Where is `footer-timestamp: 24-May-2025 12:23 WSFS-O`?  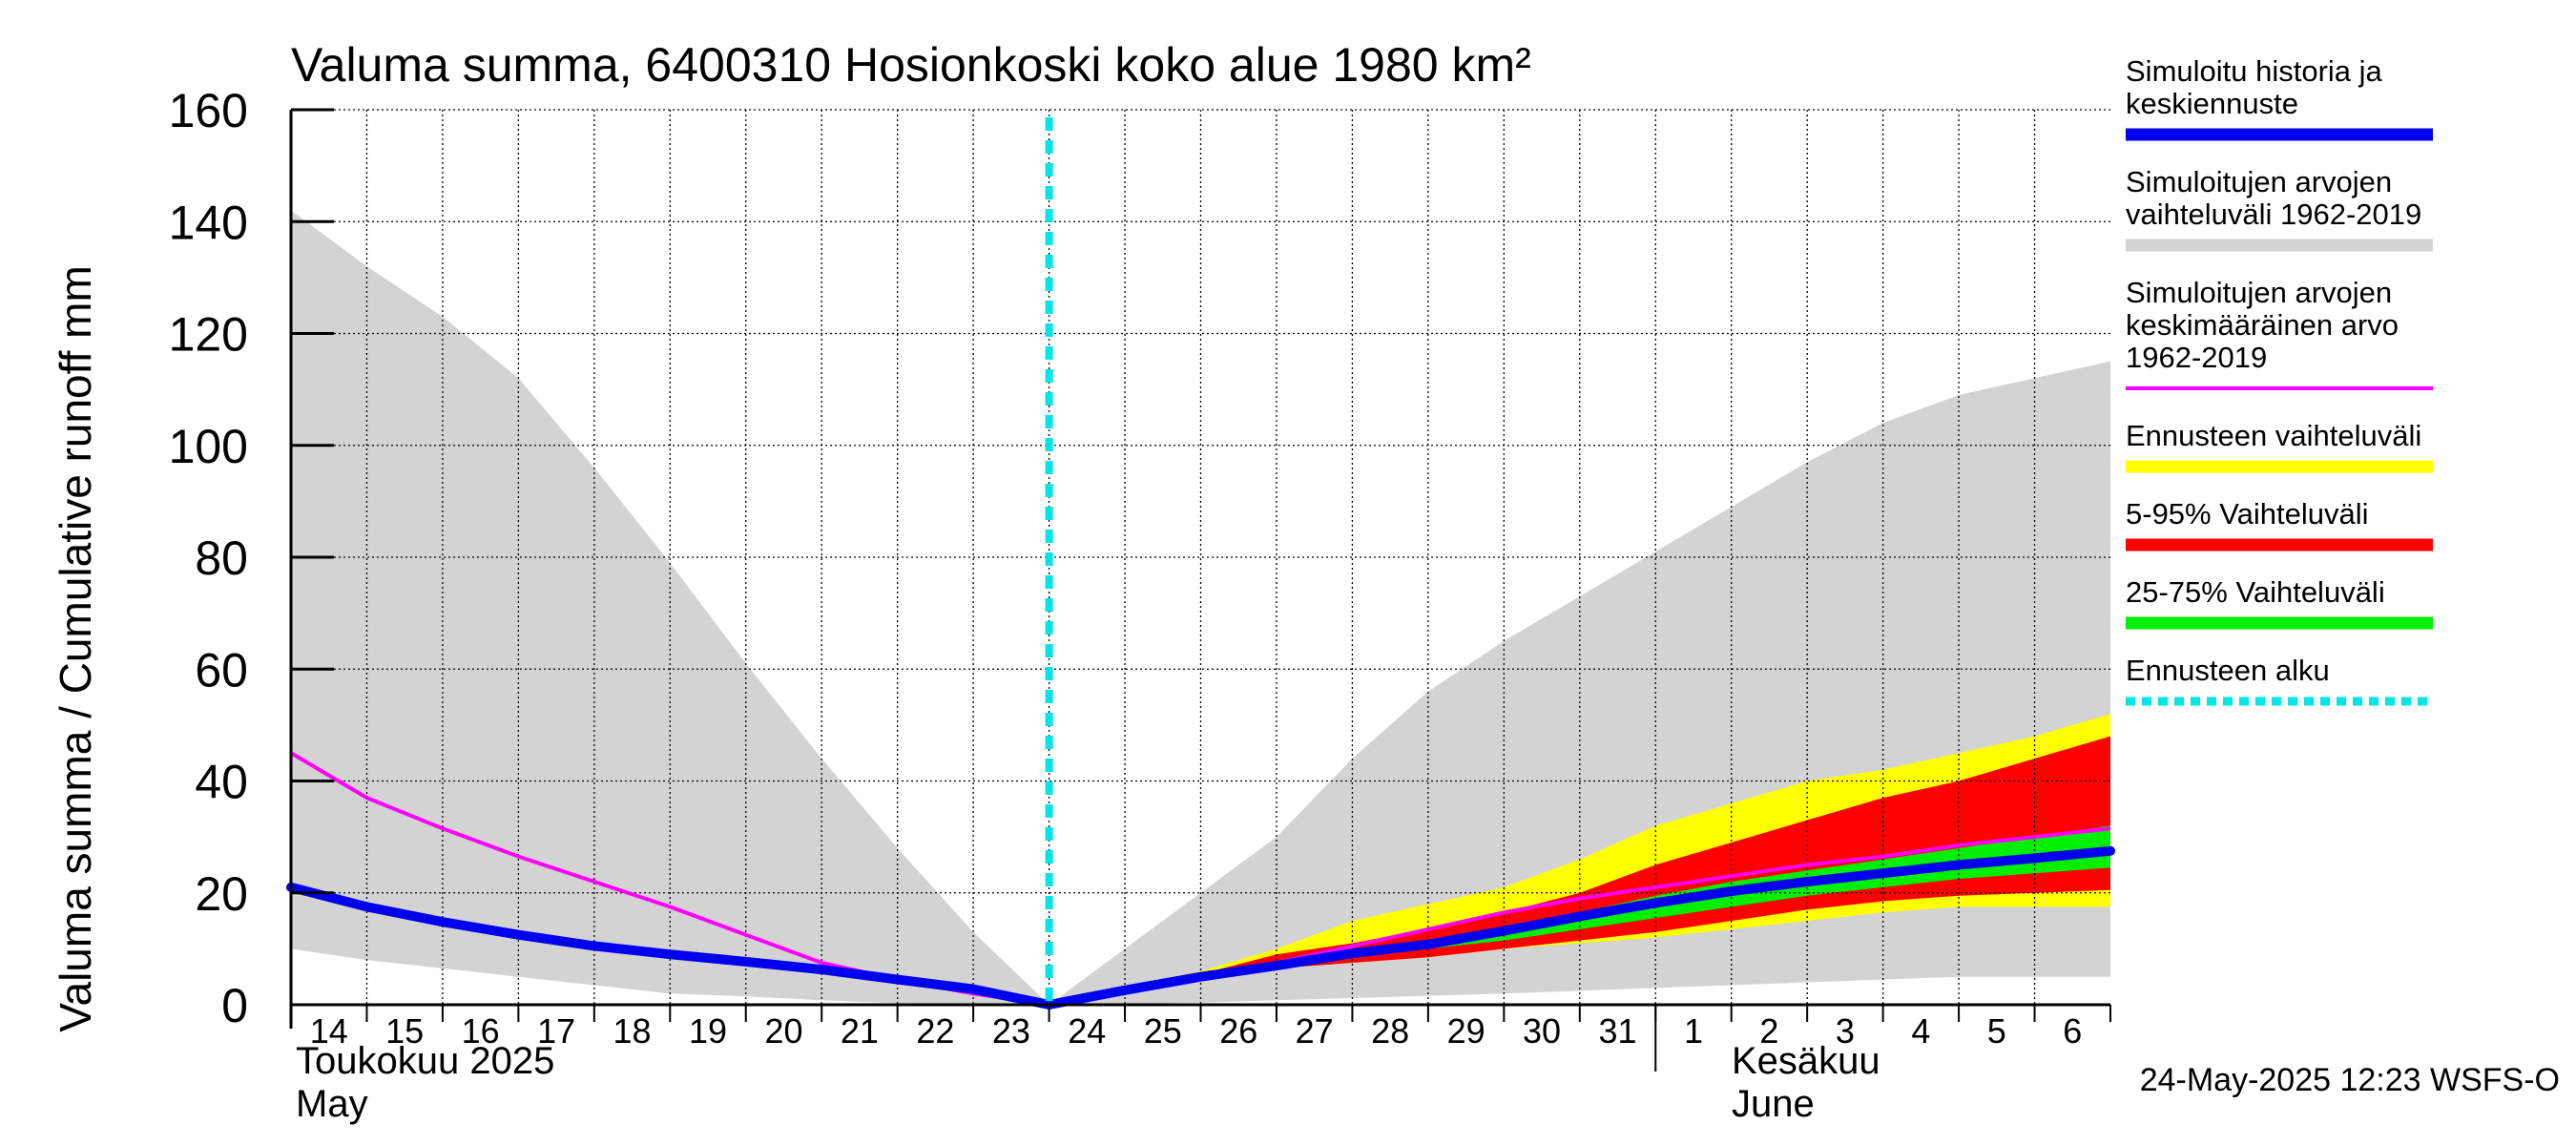 footer-timestamp: 24-May-2025 12:23 WSFS-O is located at coordinates (2350, 1080).